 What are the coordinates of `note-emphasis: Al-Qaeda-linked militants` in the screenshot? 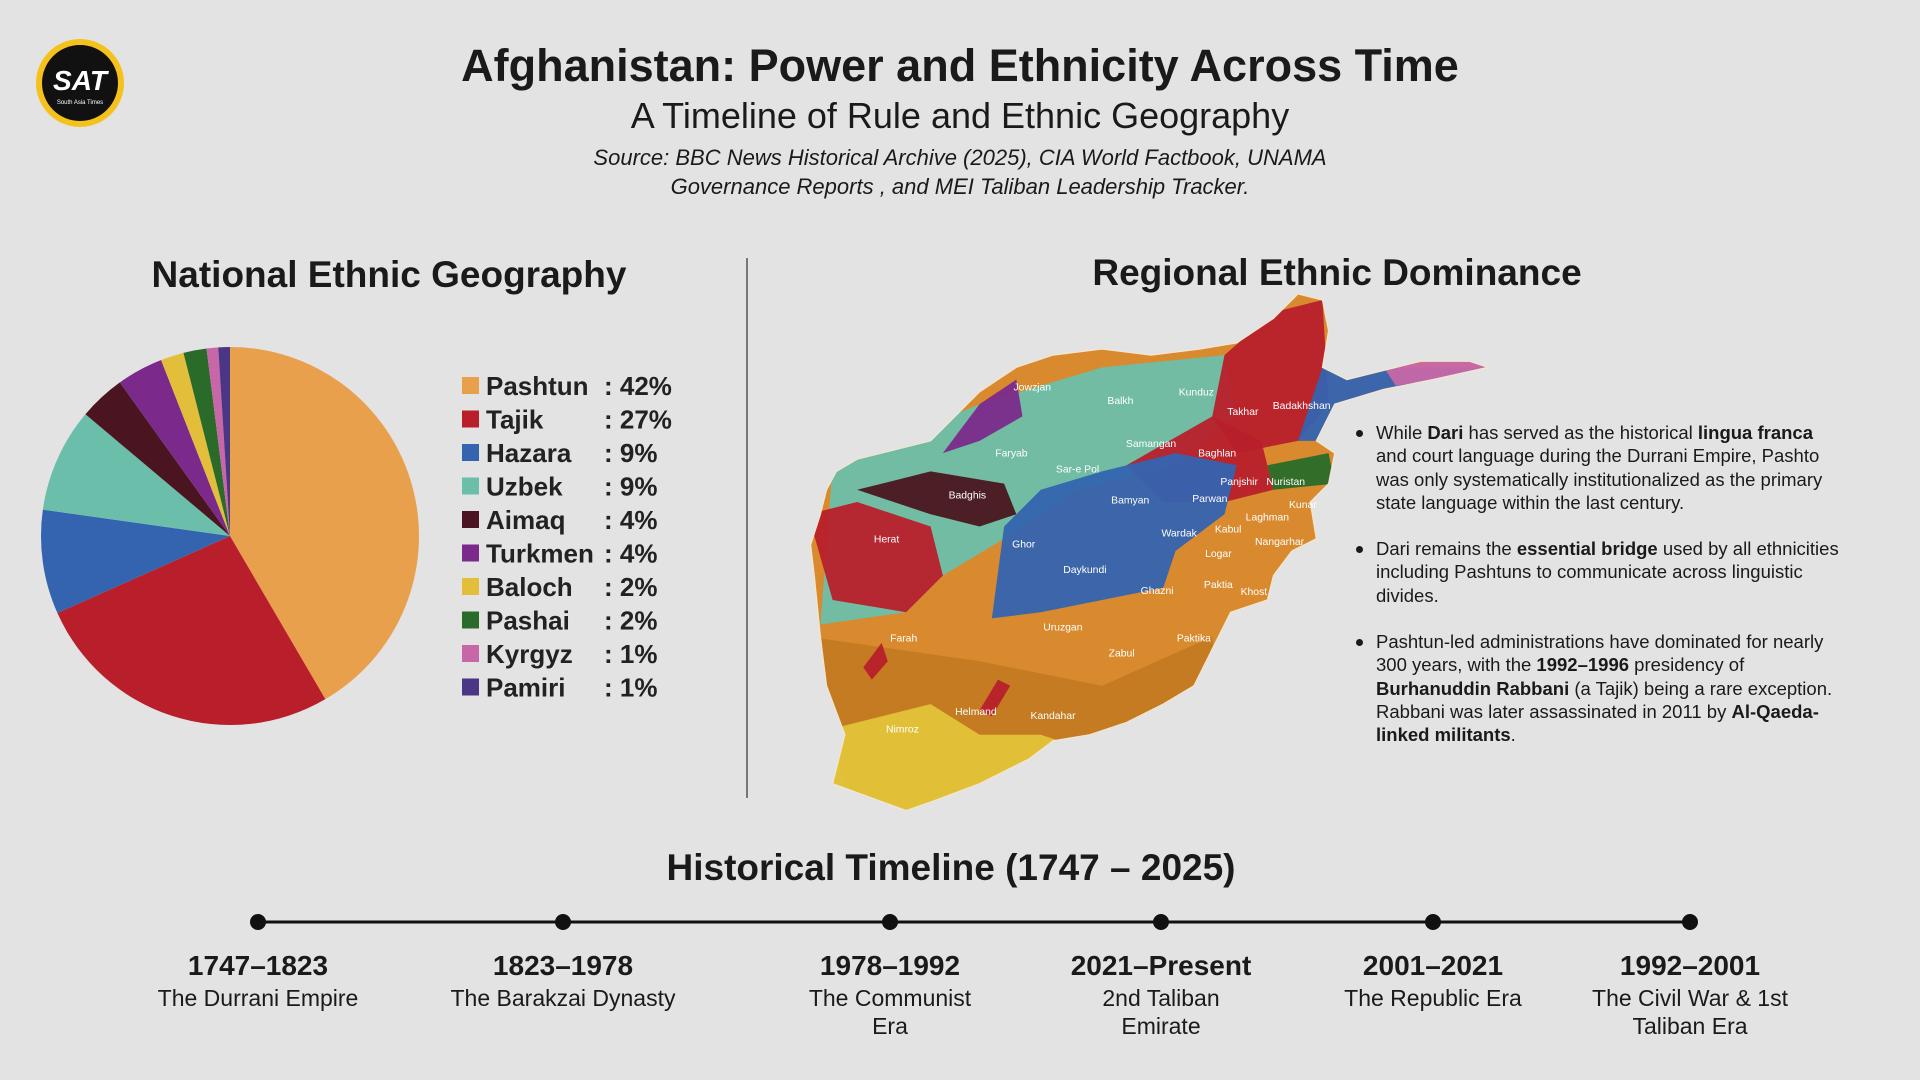 It's located at (1597, 723).